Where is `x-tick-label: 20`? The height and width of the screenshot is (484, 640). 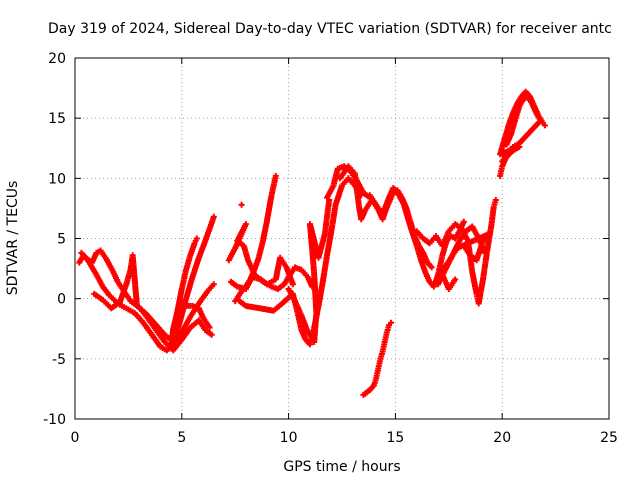 x-tick-label: 20 is located at coordinates (502, 438).